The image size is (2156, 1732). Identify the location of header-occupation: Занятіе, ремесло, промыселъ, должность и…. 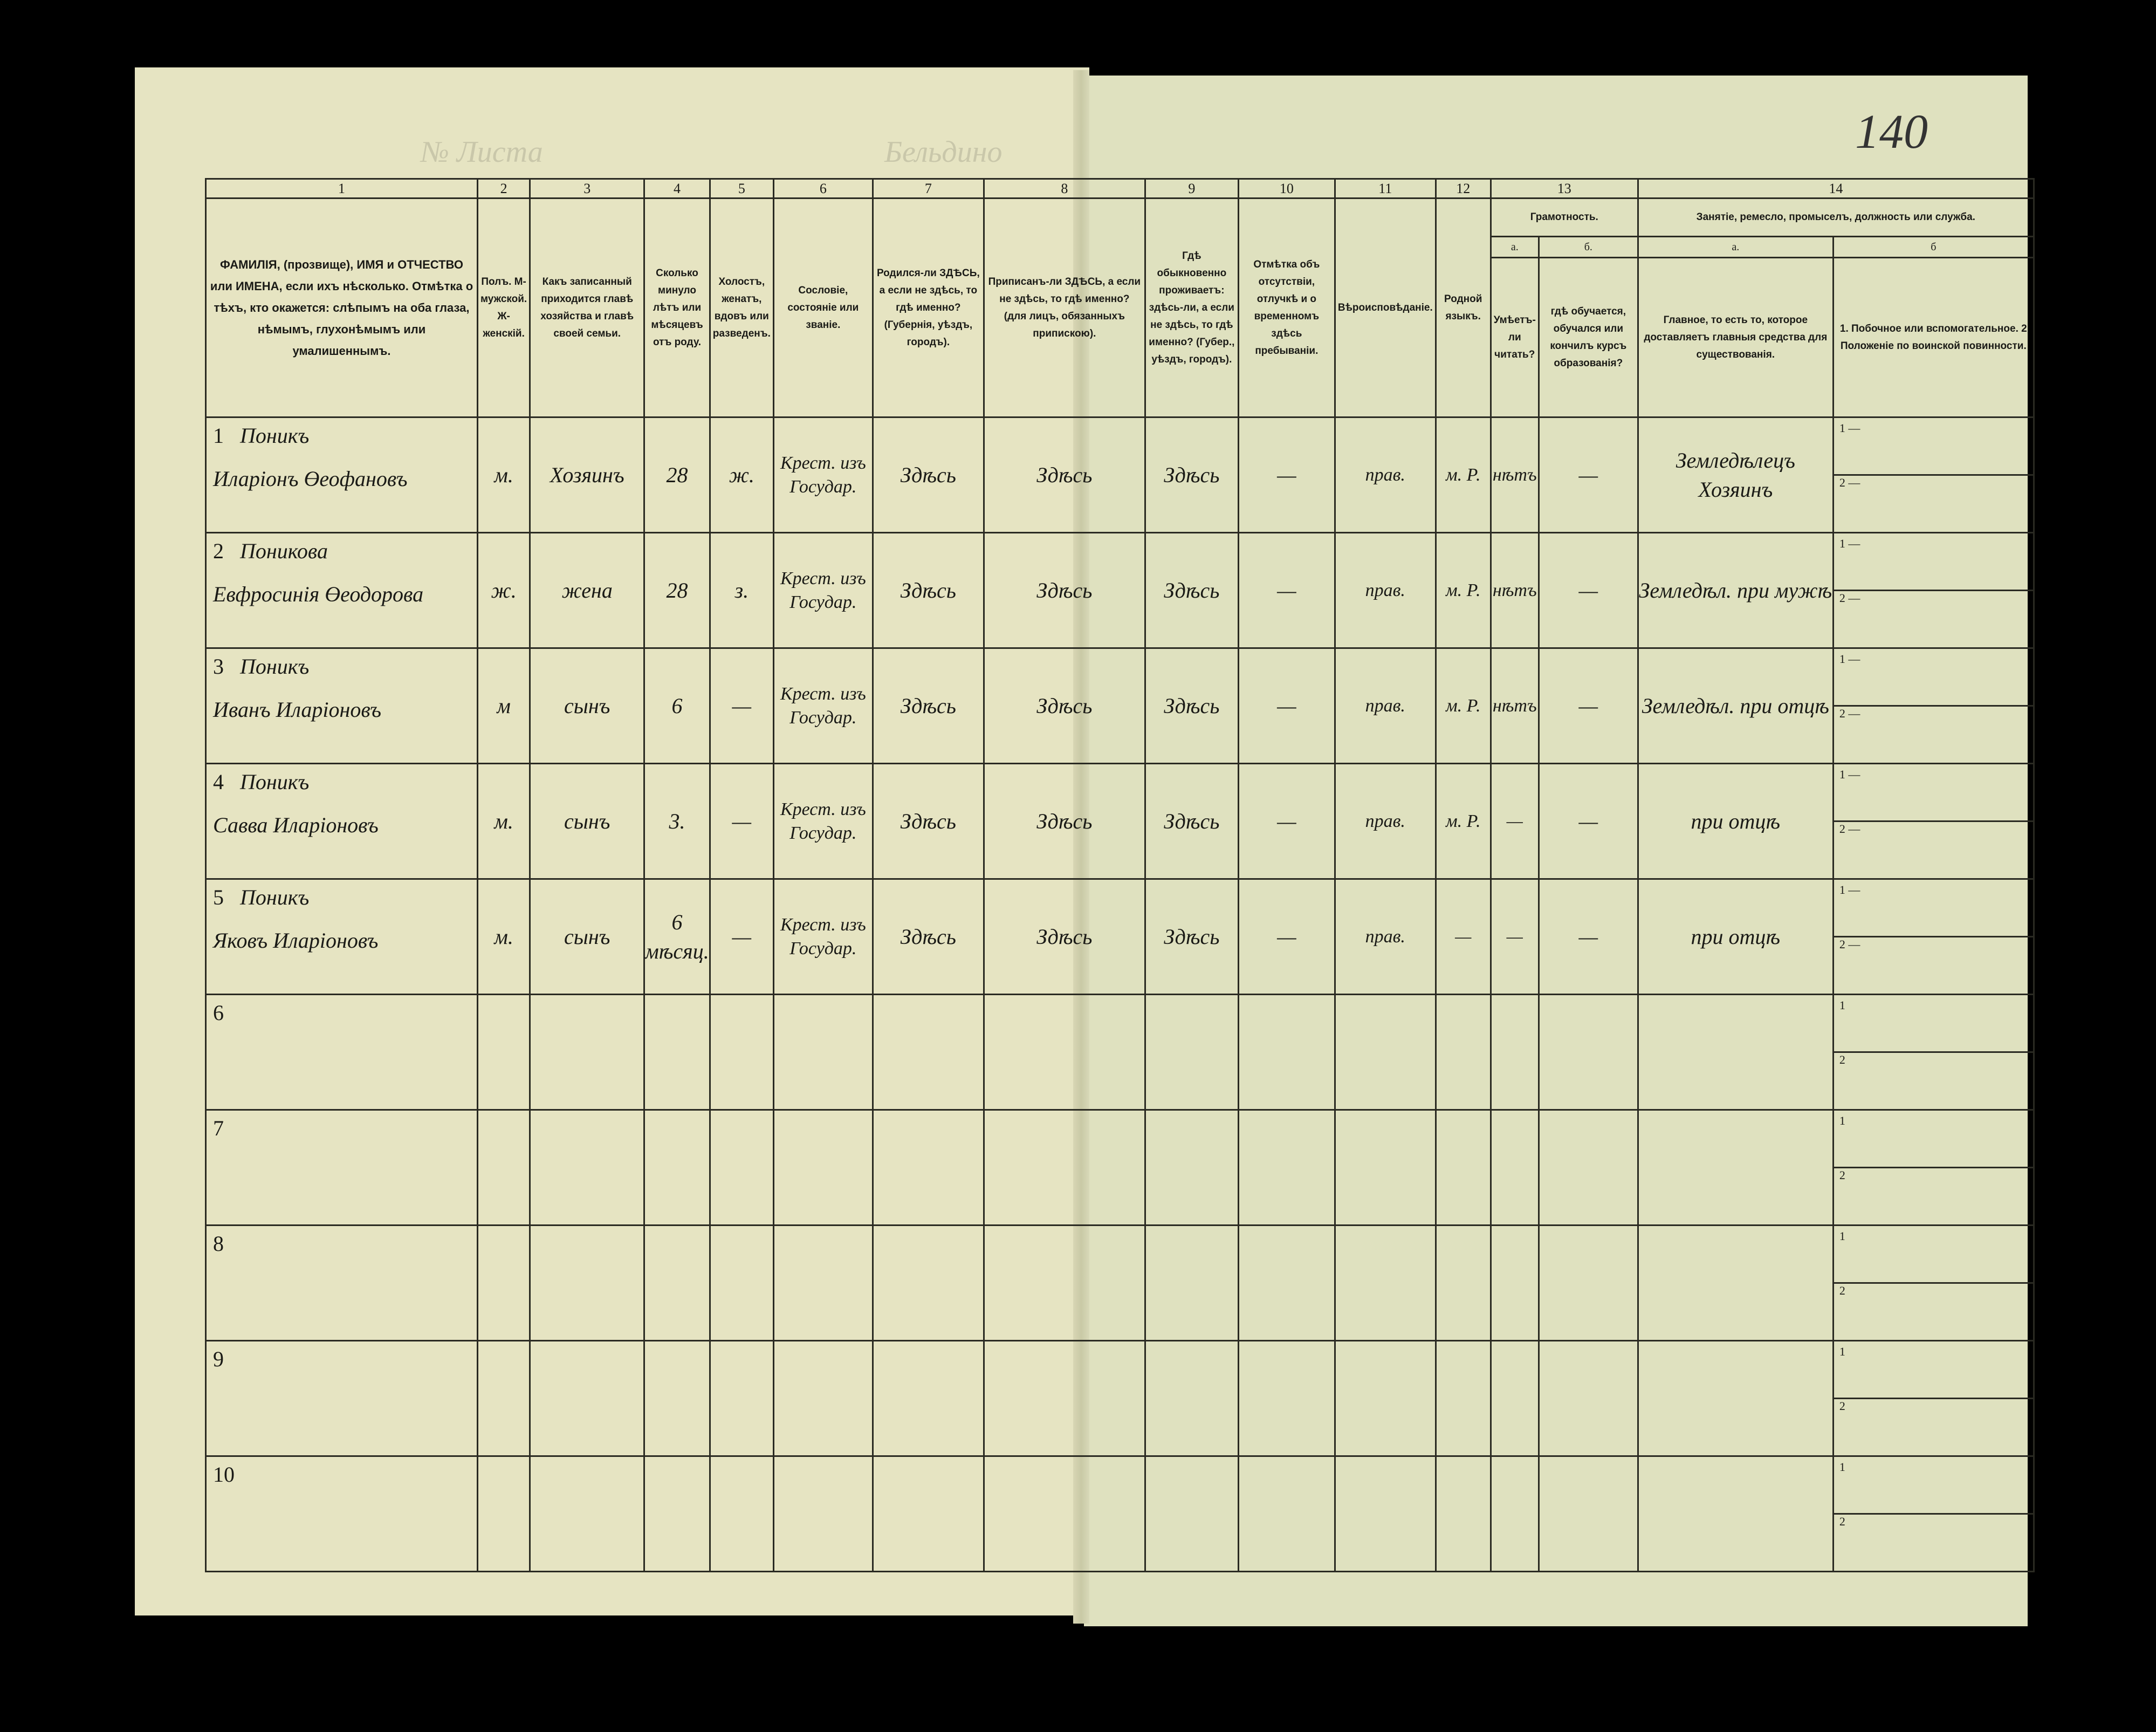
(1836, 217).